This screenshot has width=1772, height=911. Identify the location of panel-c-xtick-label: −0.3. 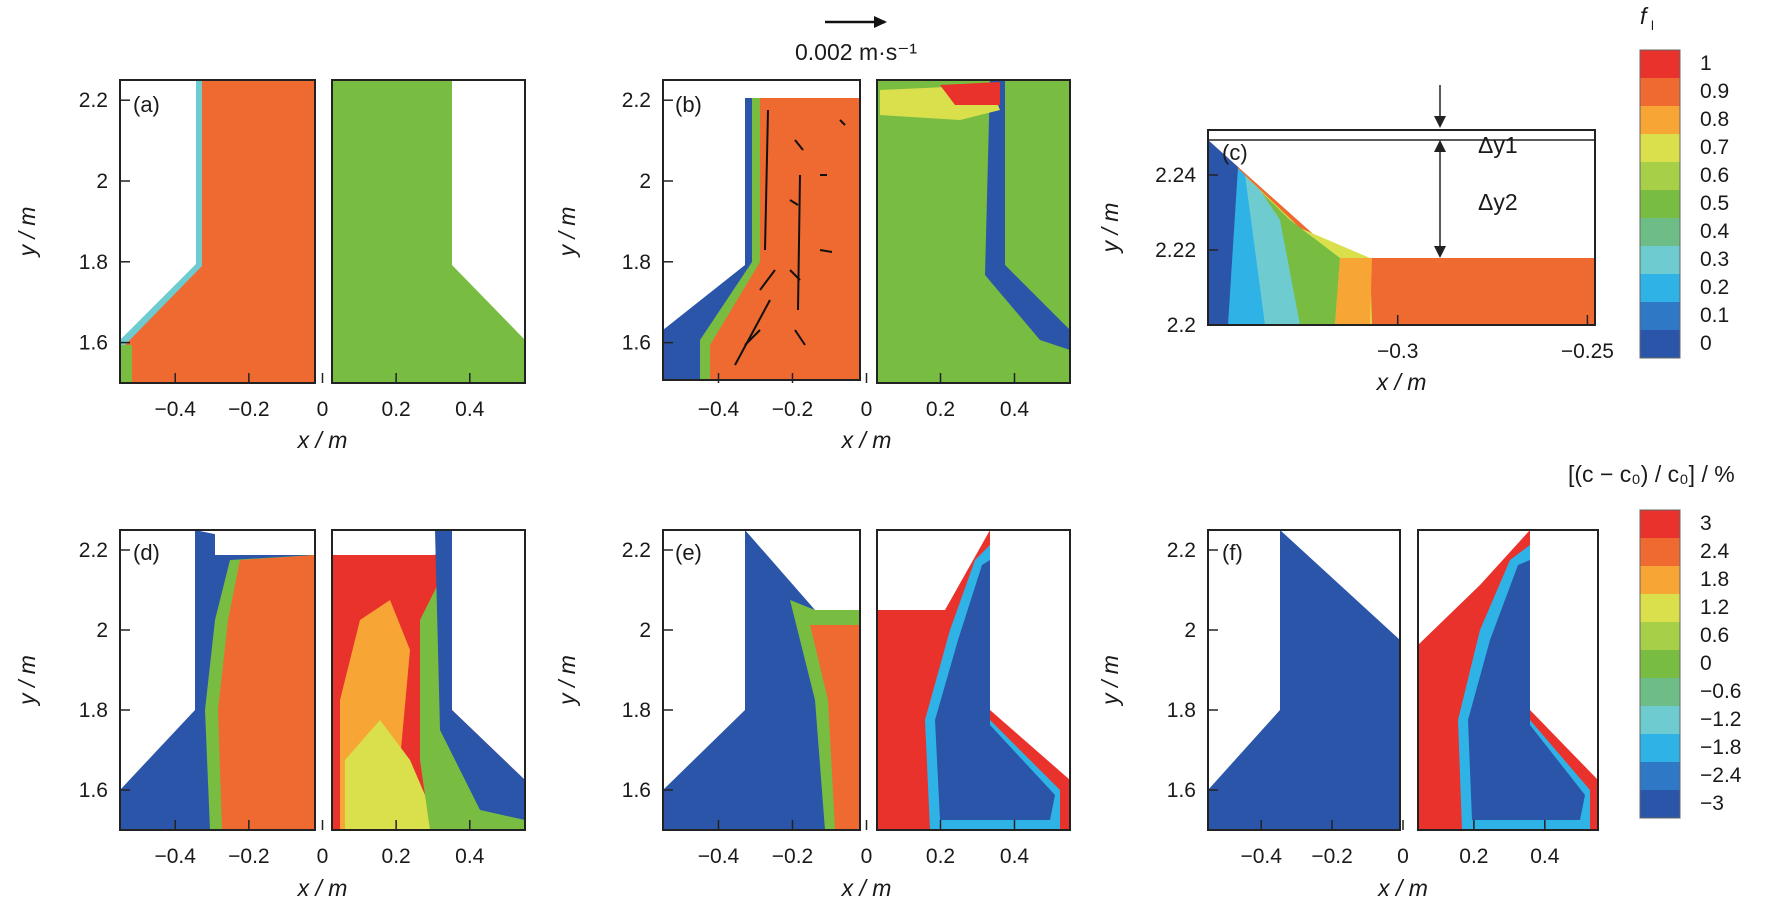
(1397, 351).